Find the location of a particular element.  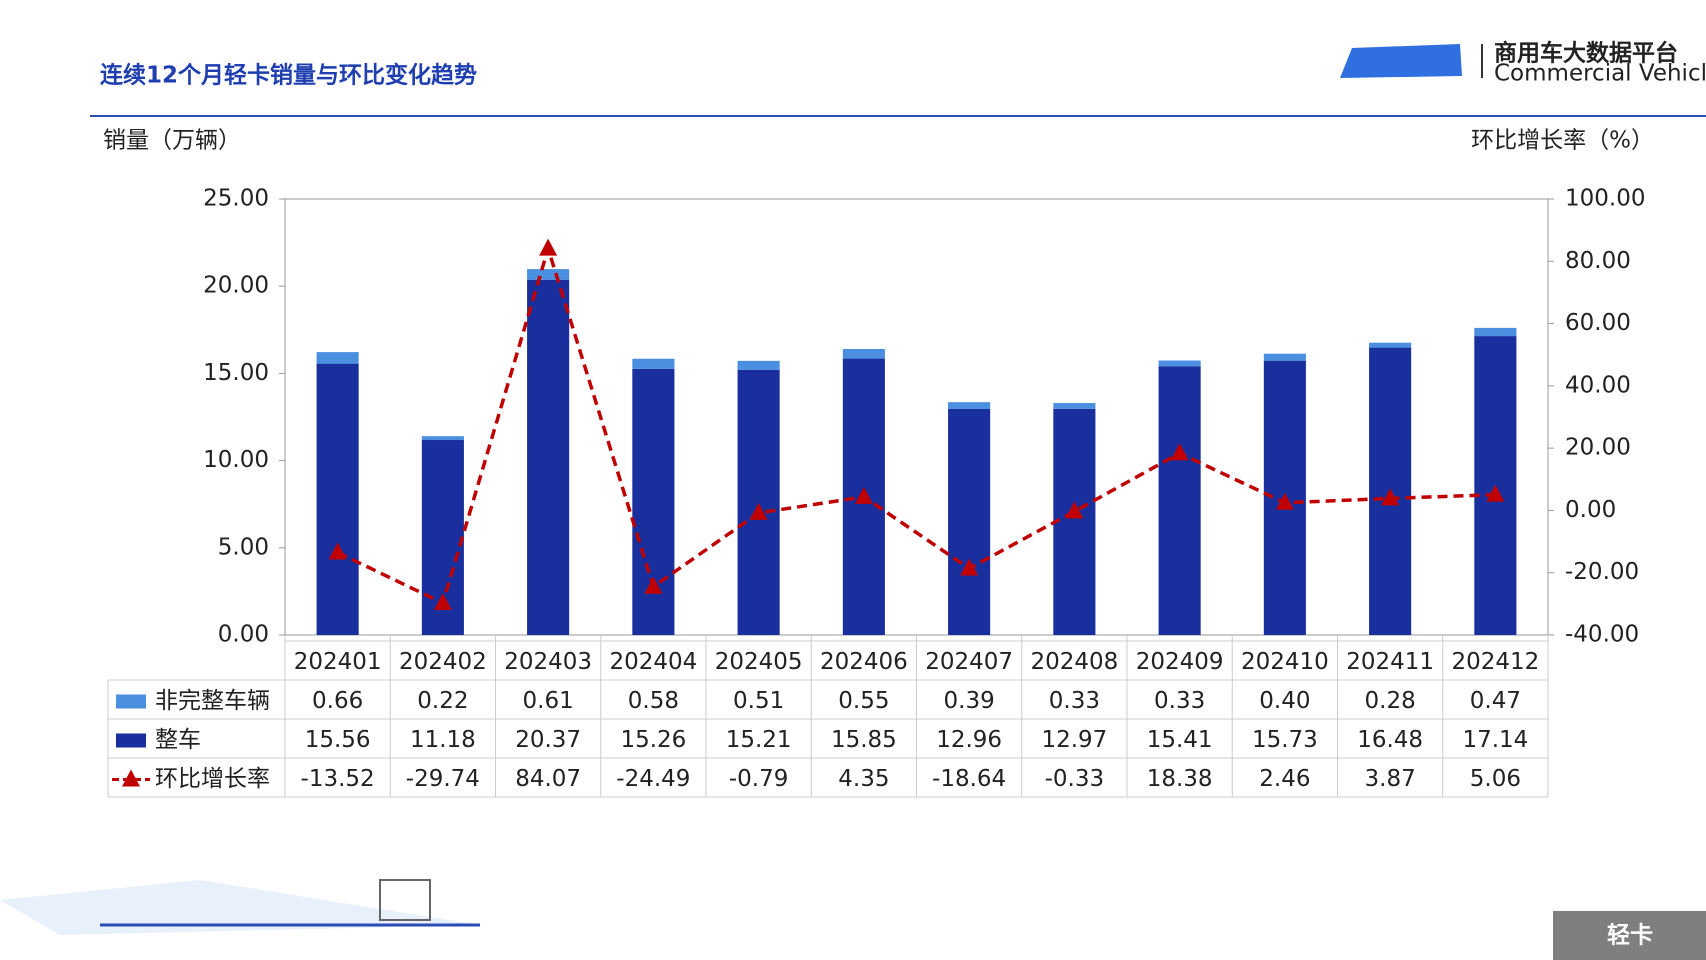

y-tick-label: 20.00 is located at coordinates (236, 286).